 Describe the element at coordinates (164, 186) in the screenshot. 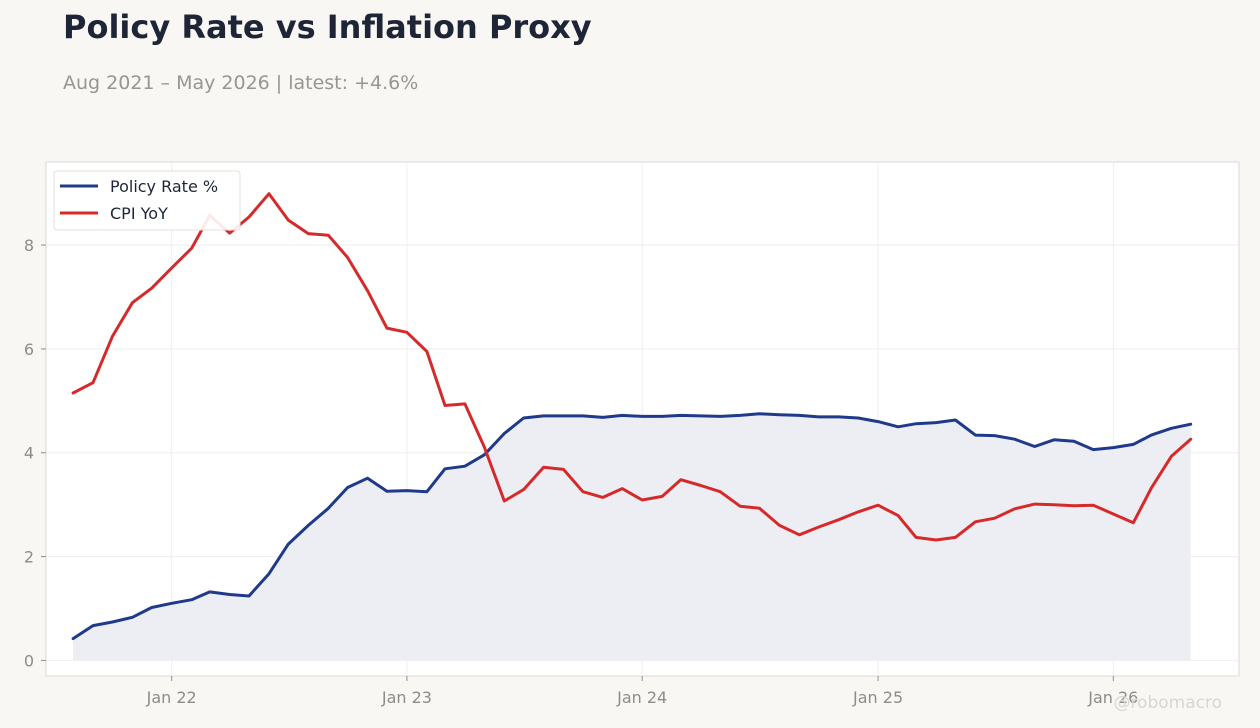

I see `legend-label: Policy Rate %` at that location.